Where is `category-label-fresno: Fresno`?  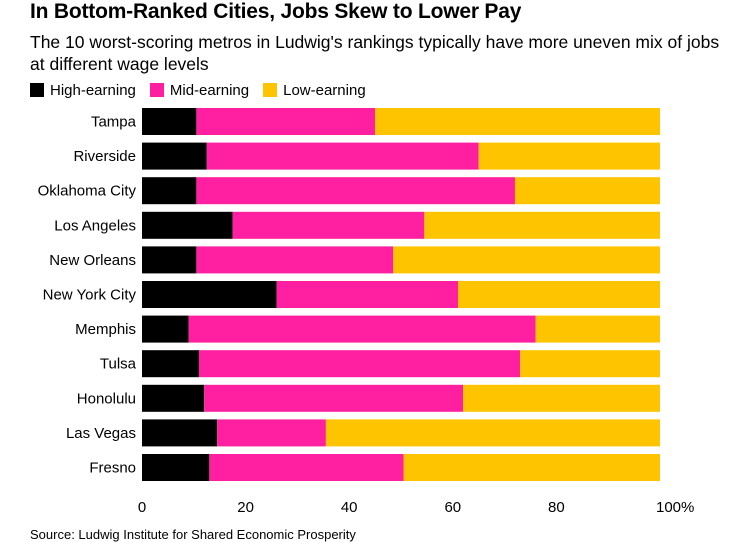
category-label-fresno: Fresno is located at coordinates (112, 468).